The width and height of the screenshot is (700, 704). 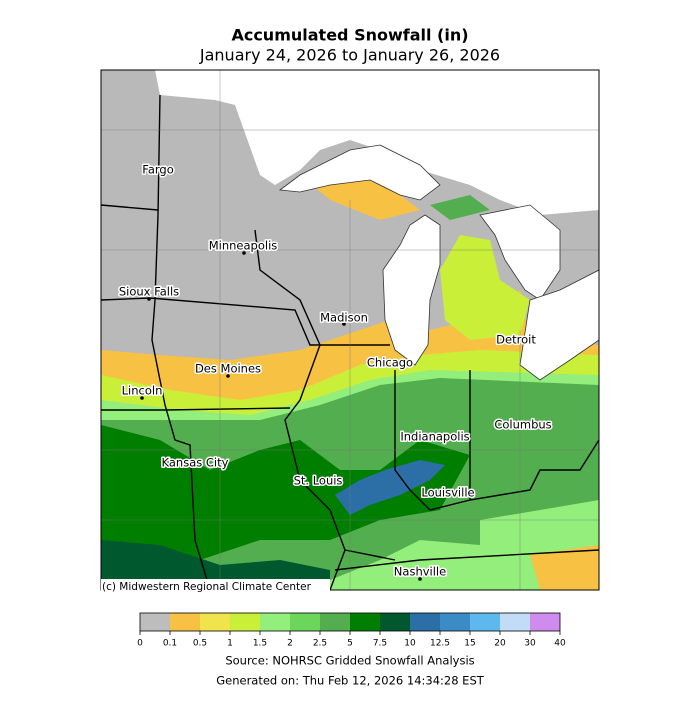 I want to click on credit: (c) Midwestern Regional Climate Center, so click(x=207, y=587).